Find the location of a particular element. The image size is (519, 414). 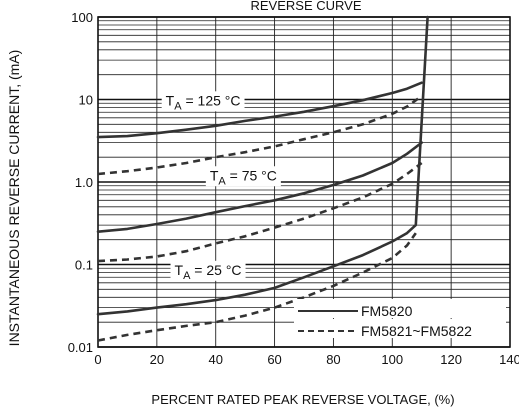

x-tick-label: 0 is located at coordinates (97, 359).